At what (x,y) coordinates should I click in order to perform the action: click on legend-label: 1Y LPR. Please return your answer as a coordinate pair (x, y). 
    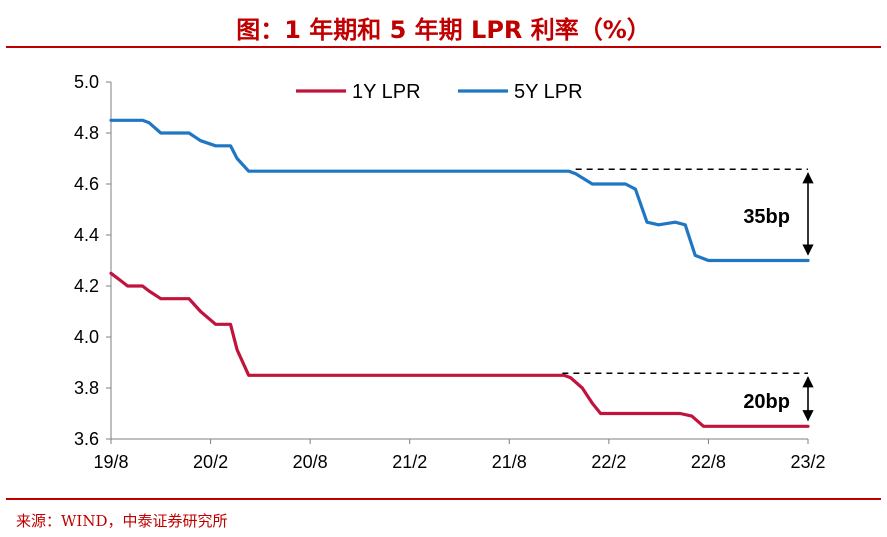
    Looking at the image, I should click on (386, 92).